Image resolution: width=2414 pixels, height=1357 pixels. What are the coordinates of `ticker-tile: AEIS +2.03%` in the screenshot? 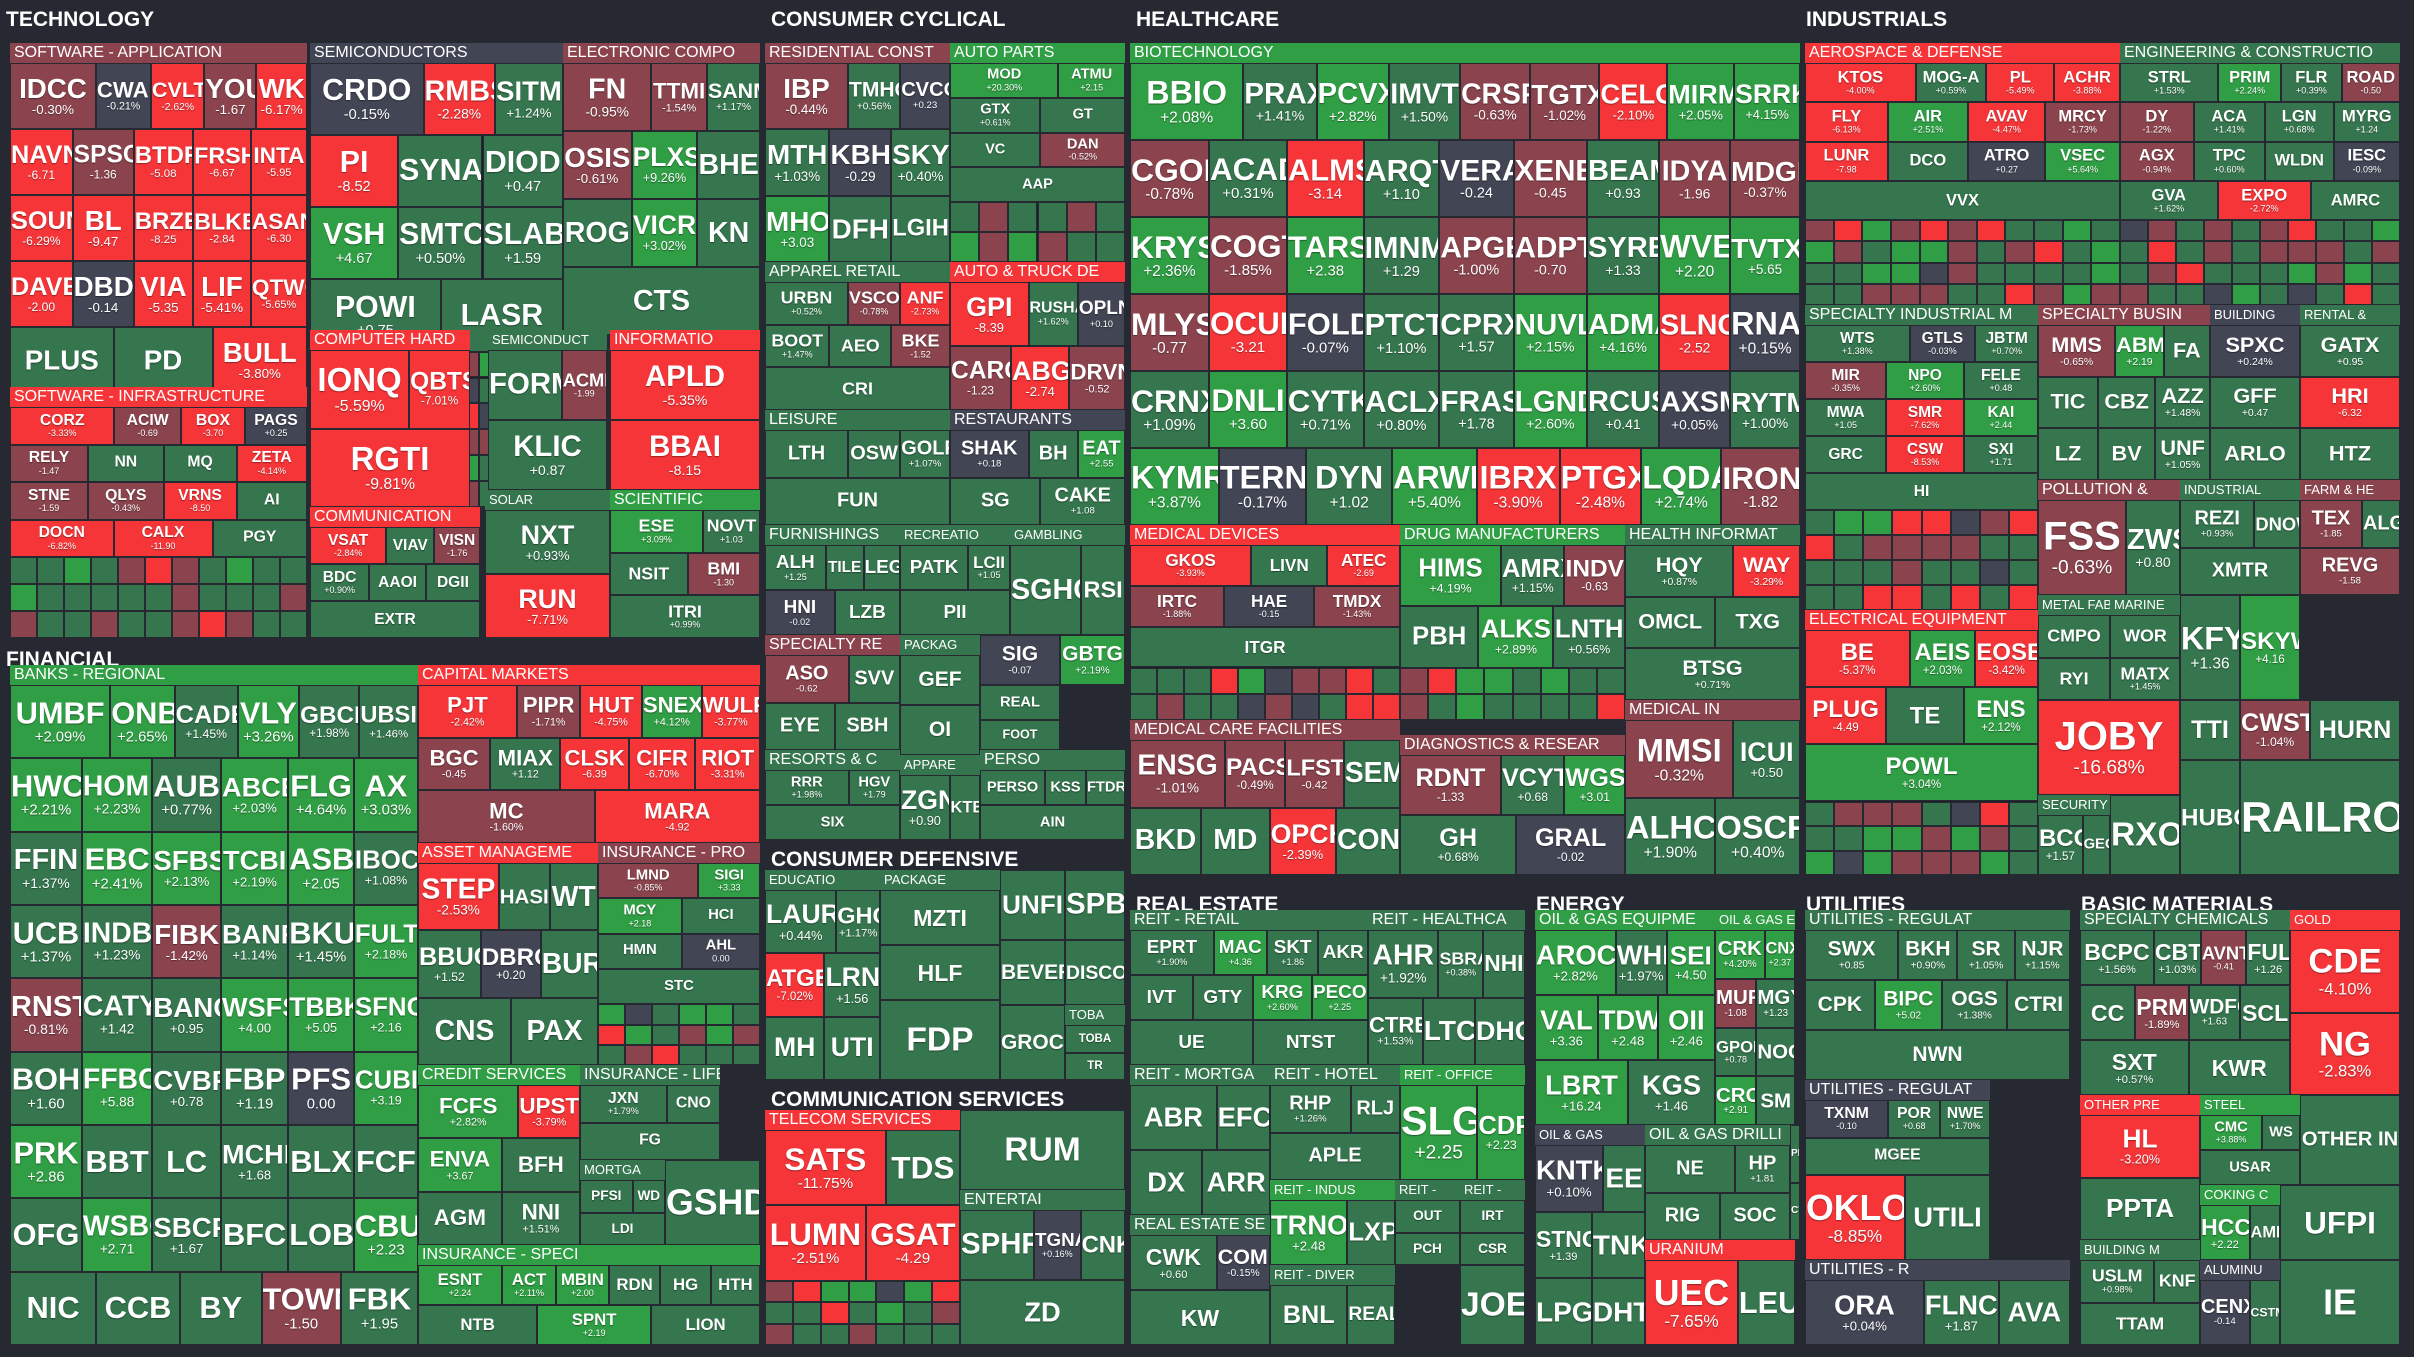 It's located at (1942, 659).